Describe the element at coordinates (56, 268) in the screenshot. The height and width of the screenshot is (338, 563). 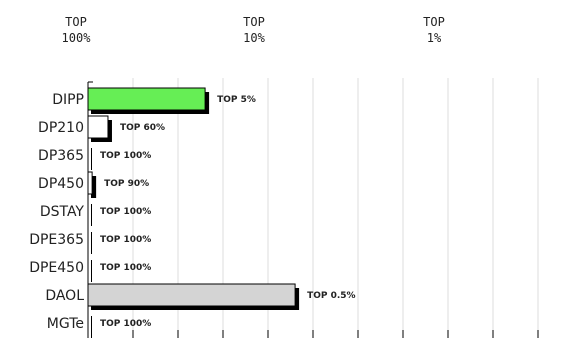
I see `category-label: DPE450` at that location.